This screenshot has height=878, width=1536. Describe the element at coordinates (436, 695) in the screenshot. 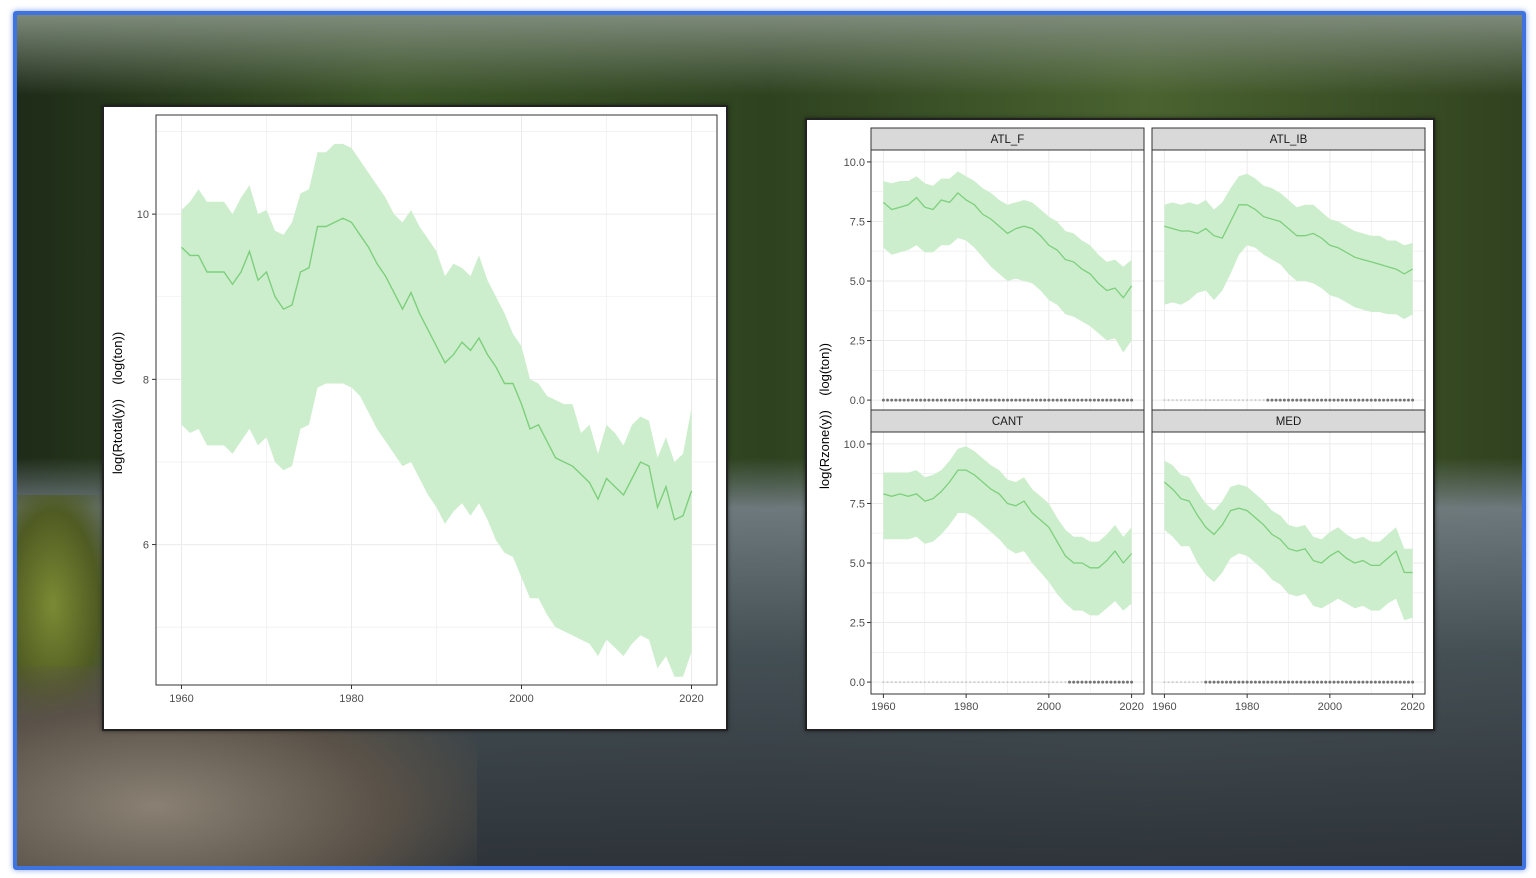

I see `x-axis: 1960 1980 2000 2020` at that location.